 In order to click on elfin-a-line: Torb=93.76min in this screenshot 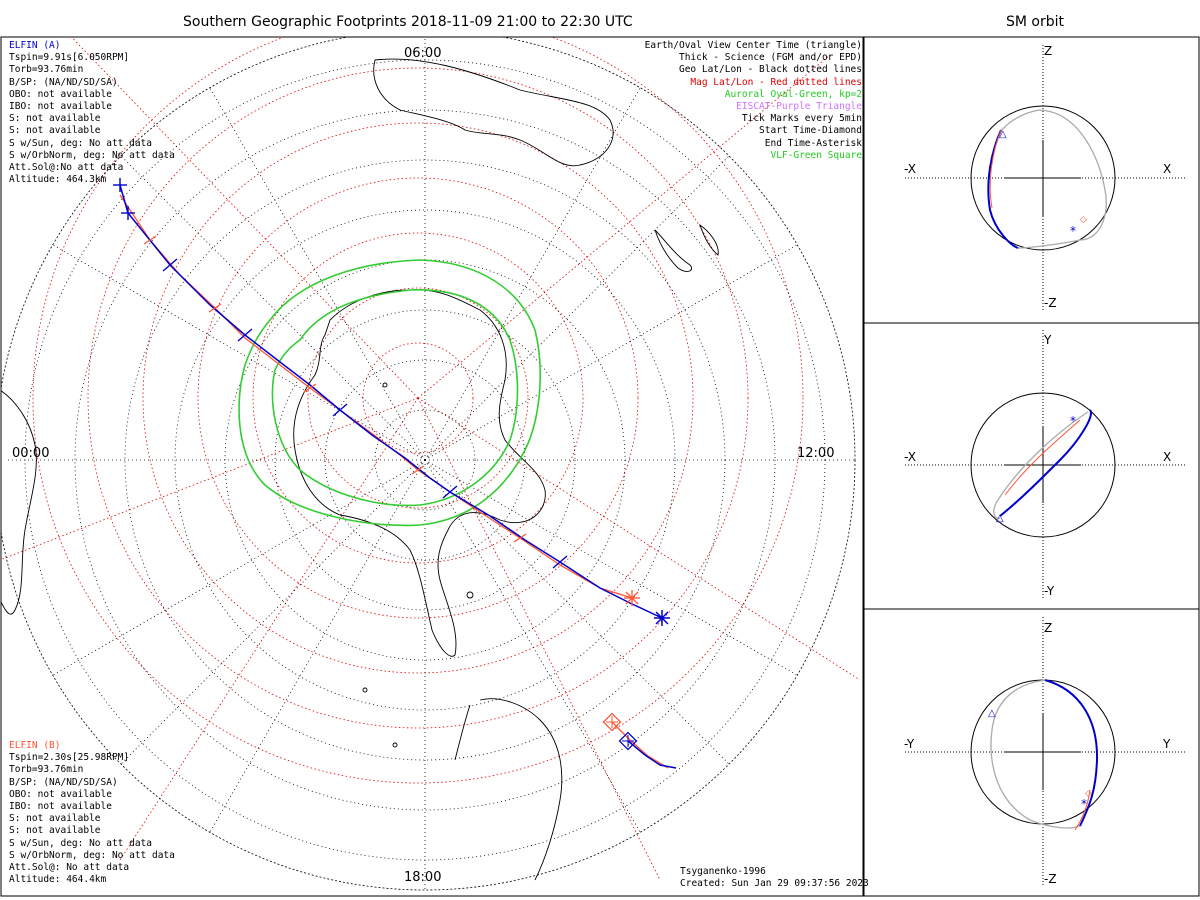, I will do `click(46, 70)`.